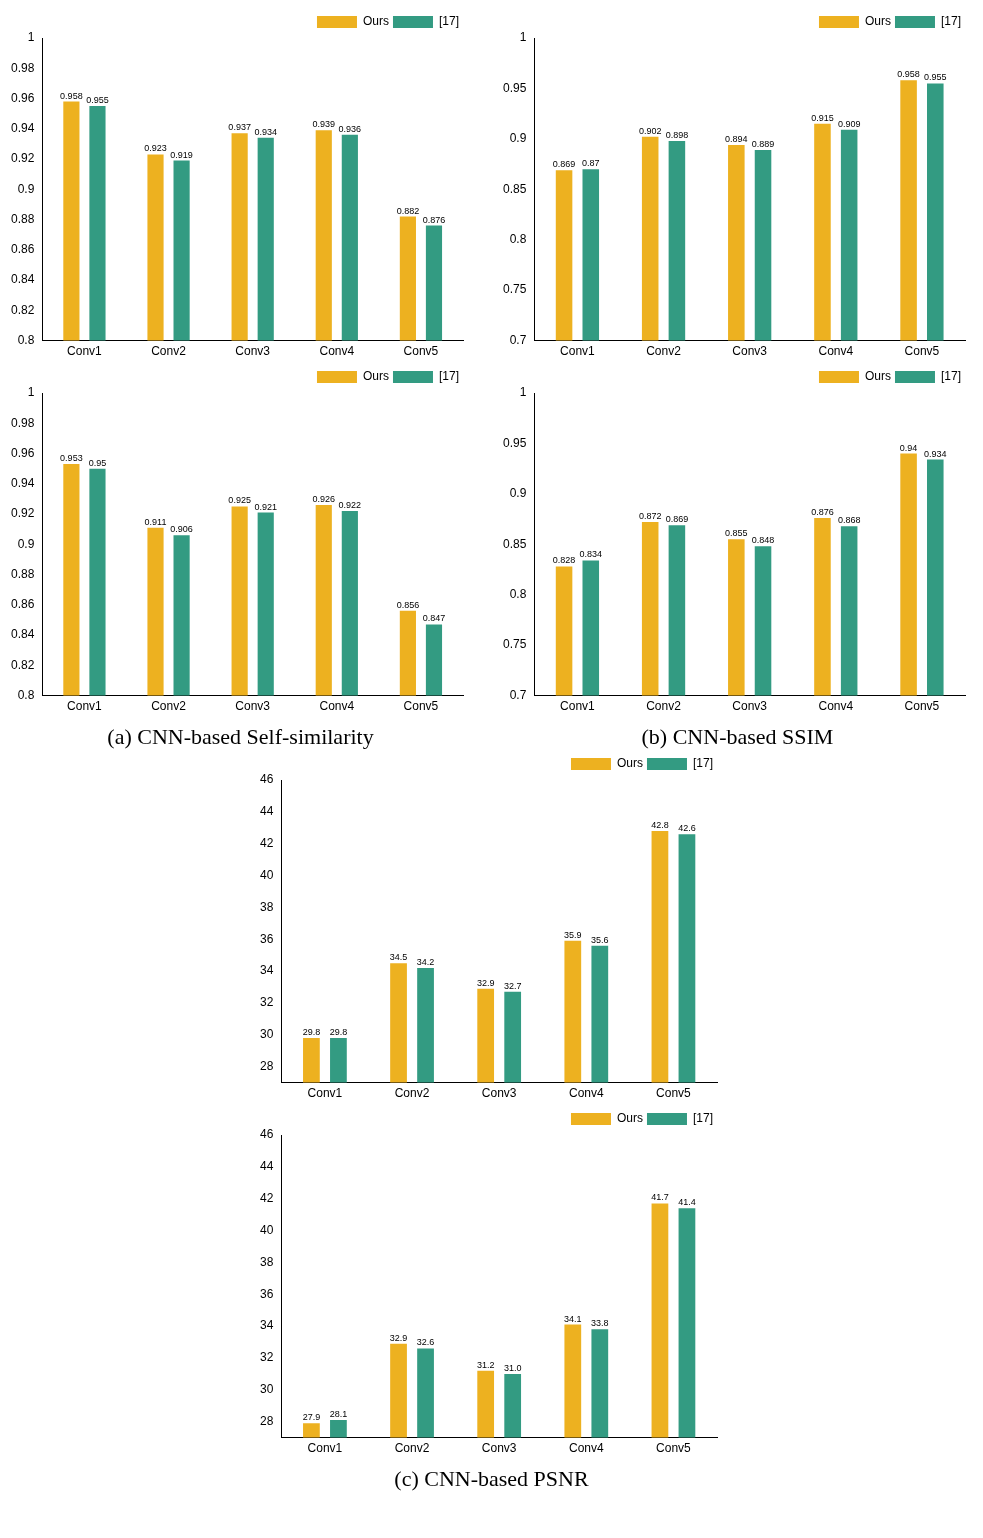  Describe the element at coordinates (736, 138) in the screenshot. I see `data-label: 0.894` at that location.